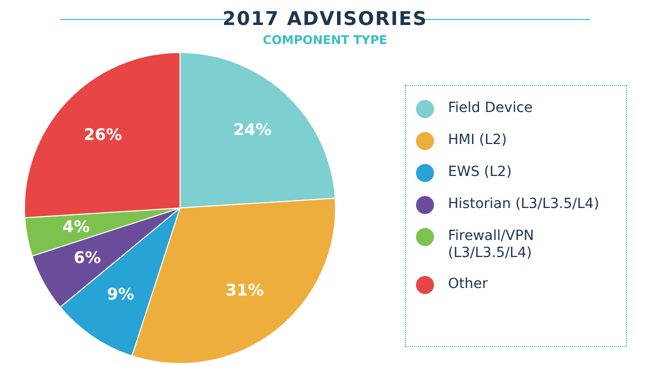 Image resolution: width=650 pixels, height=366 pixels. Describe the element at coordinates (492, 245) in the screenshot. I see `legend-label: Firewall/VPN (L3/L3.5/L4)` at that location.